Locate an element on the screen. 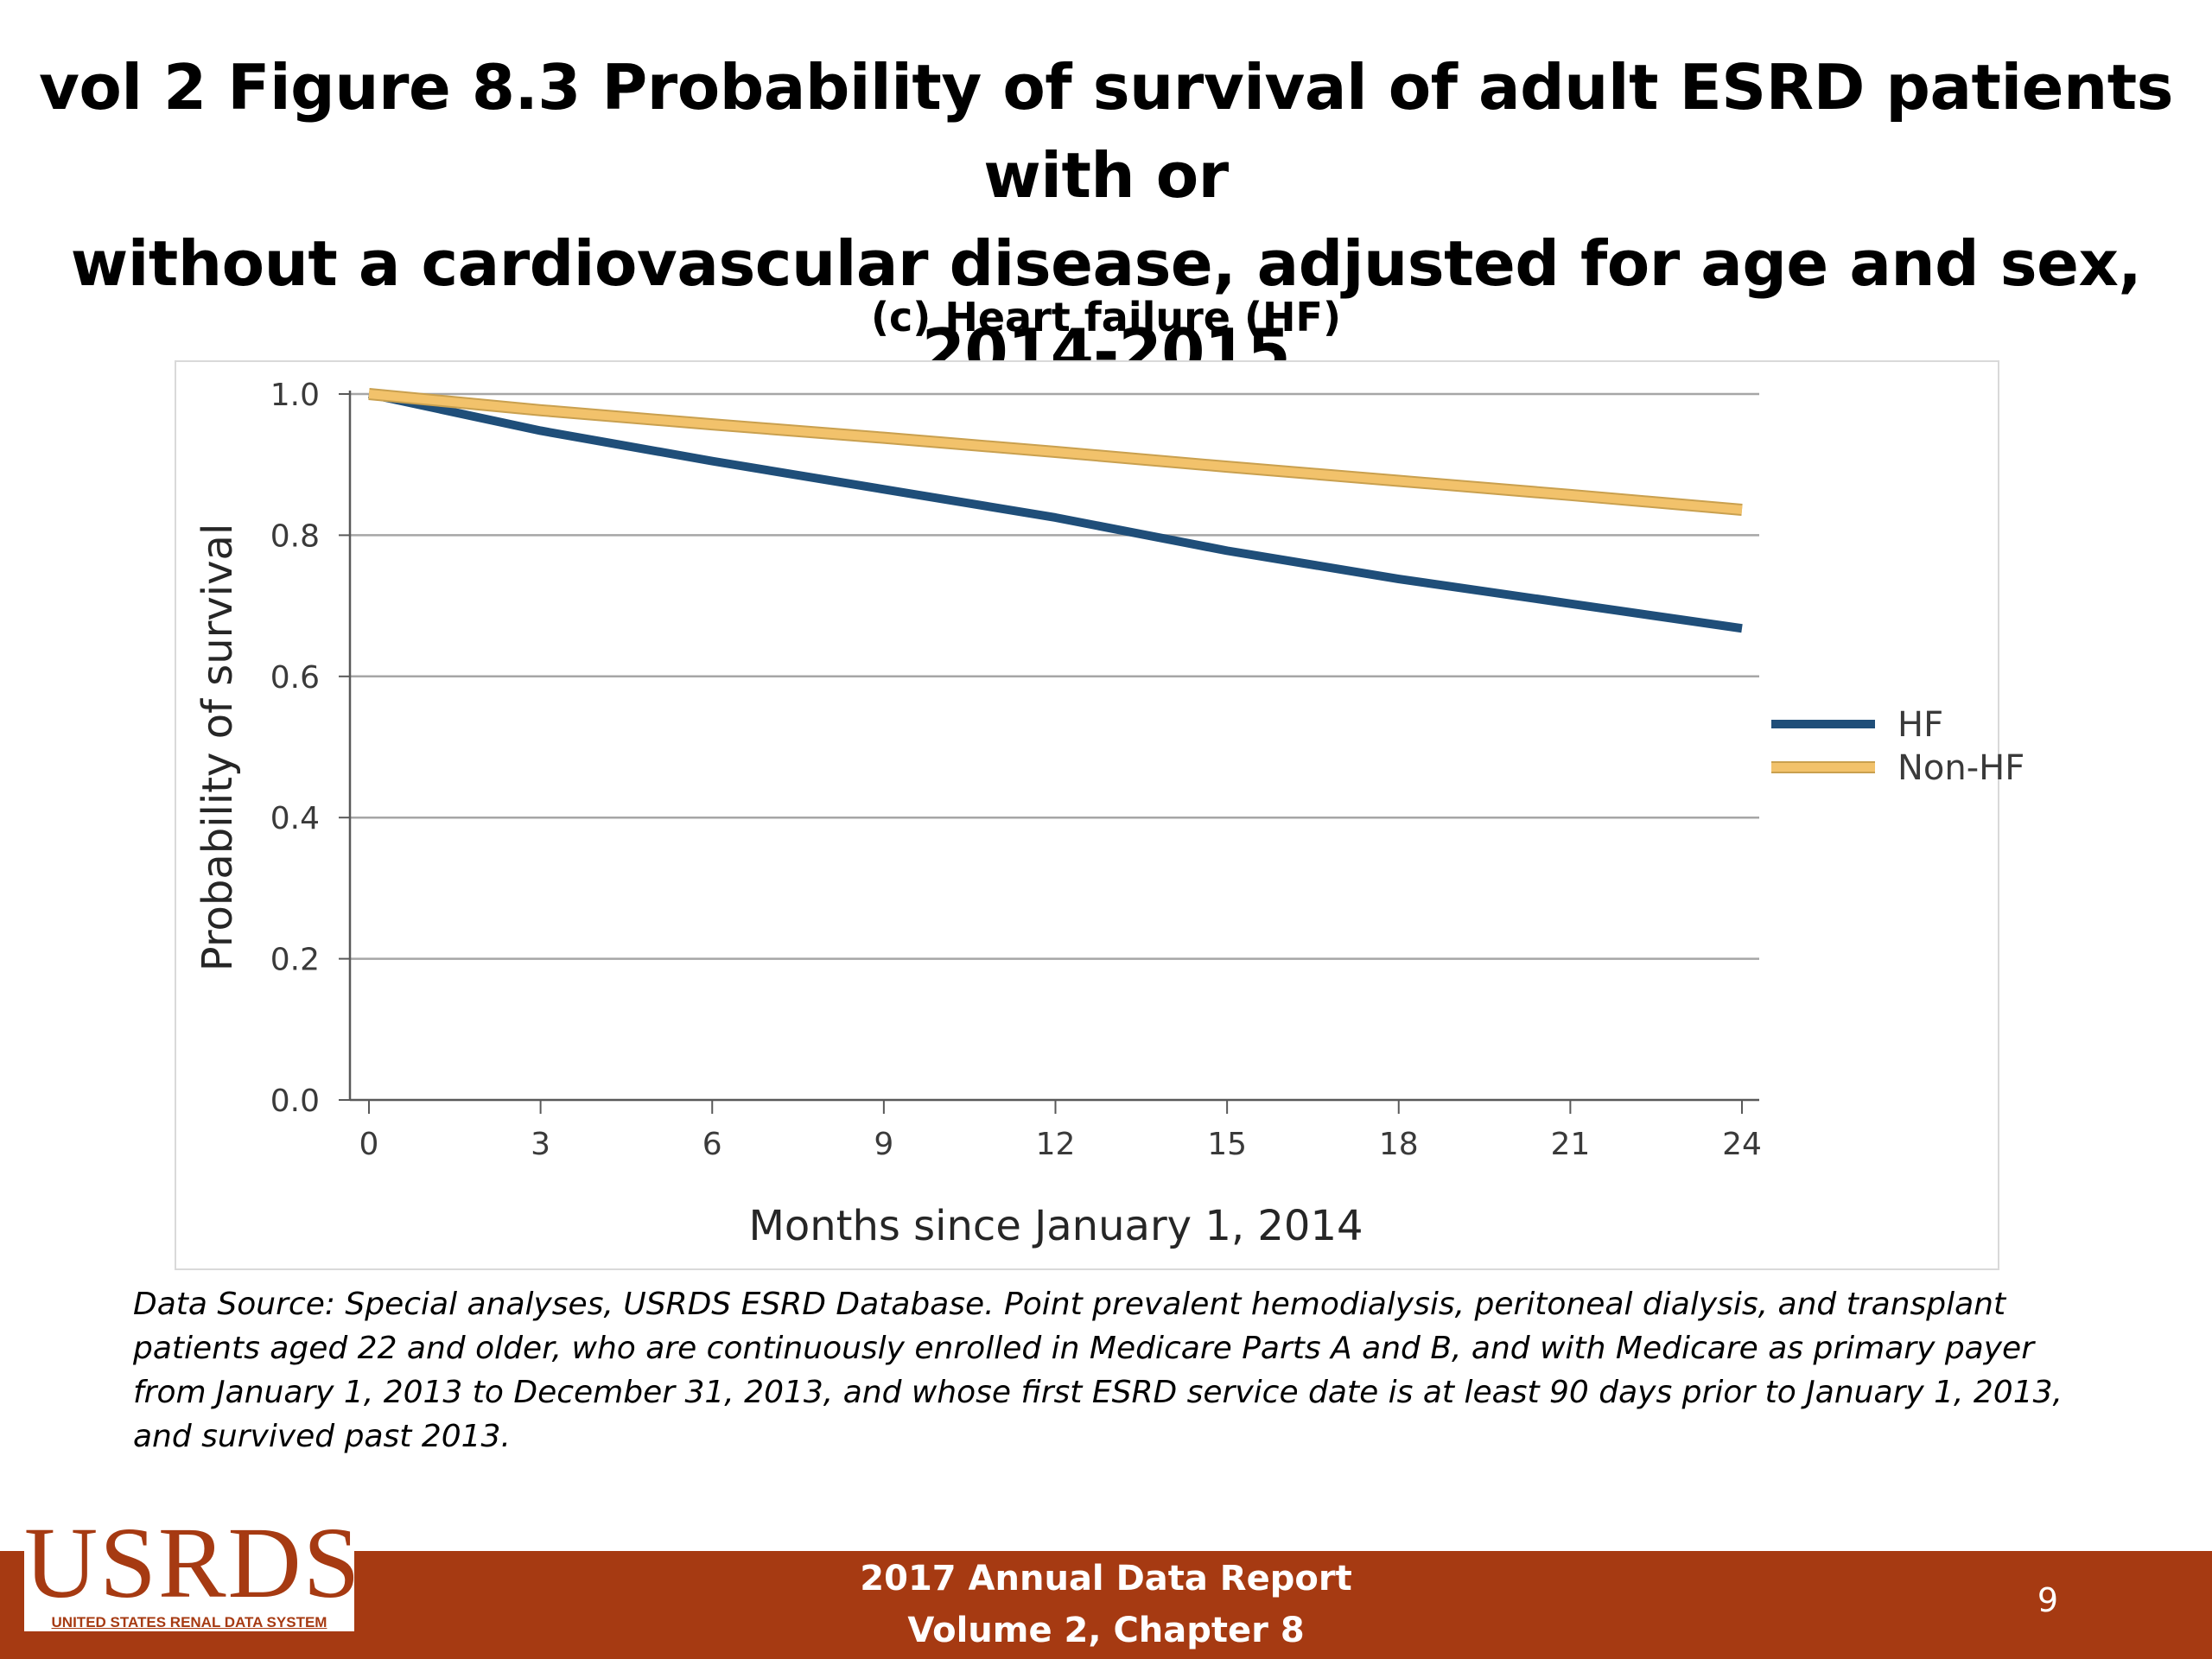 The width and height of the screenshot is (2212, 1659). logo-wordmark: USRDS is located at coordinates (193, 1562).